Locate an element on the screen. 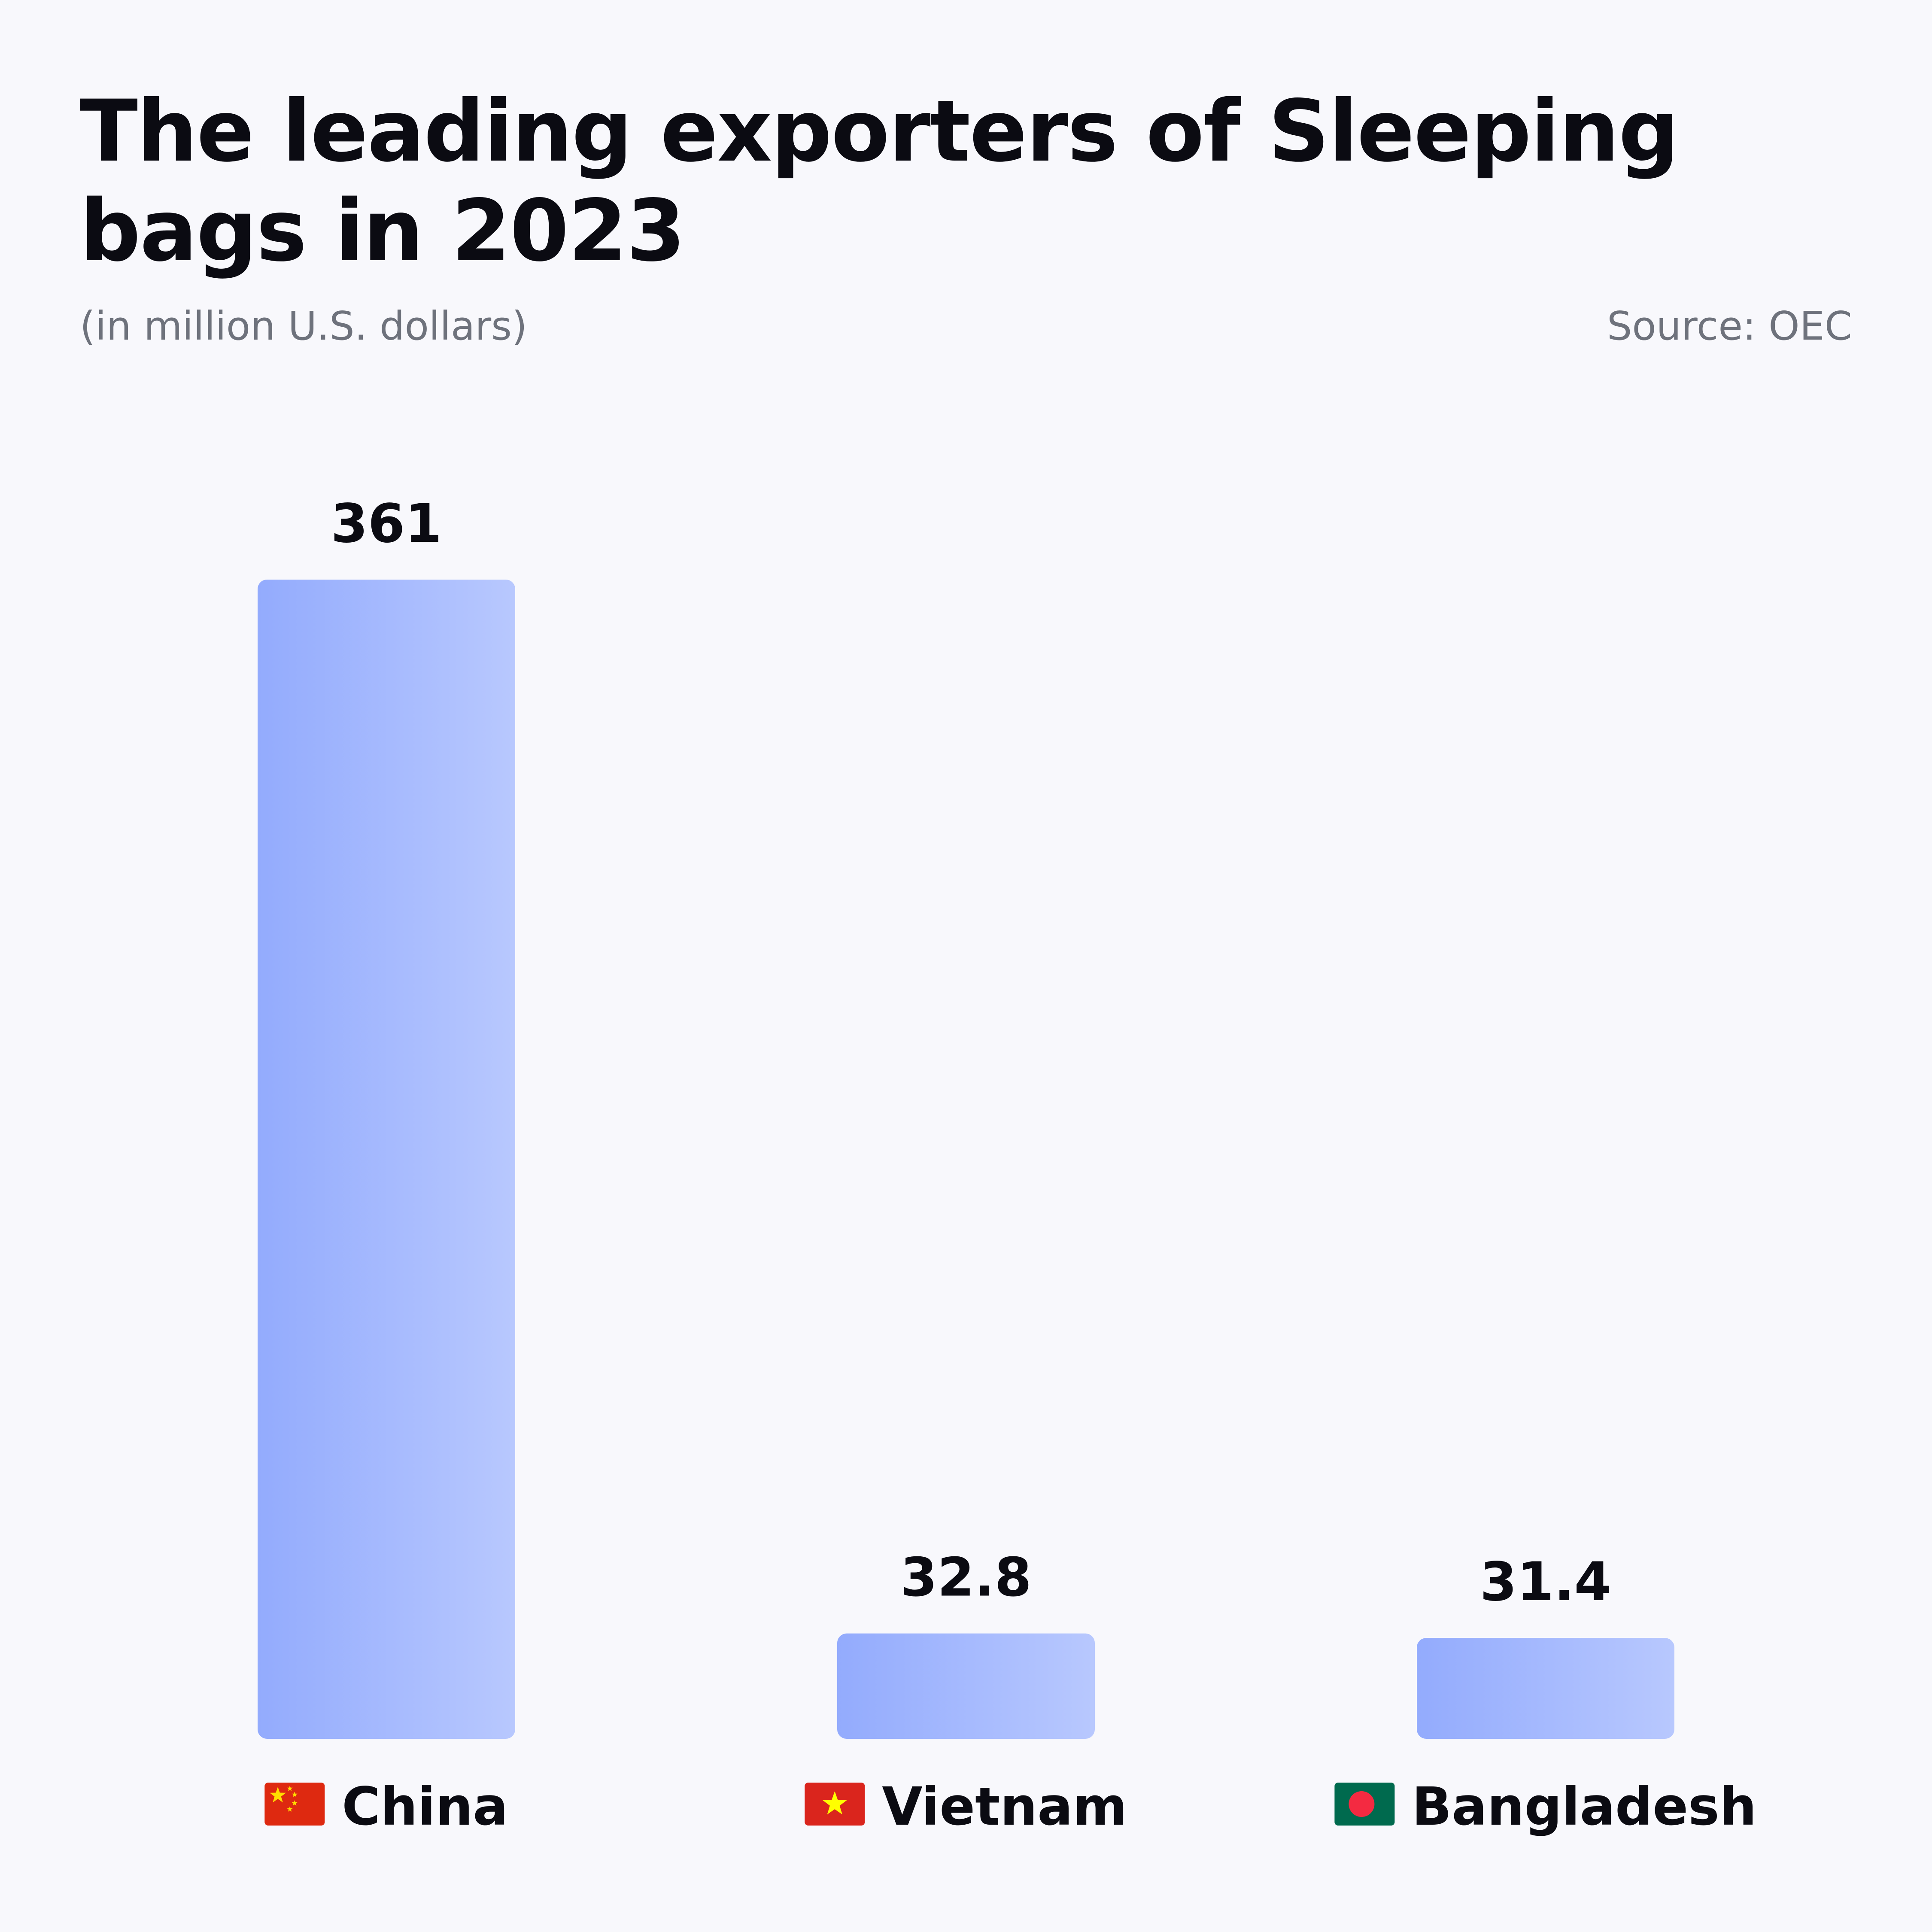 This screenshot has height=1932, width=1932. chart-subtitle: (in million U.S. dollars) is located at coordinates (304, 326).